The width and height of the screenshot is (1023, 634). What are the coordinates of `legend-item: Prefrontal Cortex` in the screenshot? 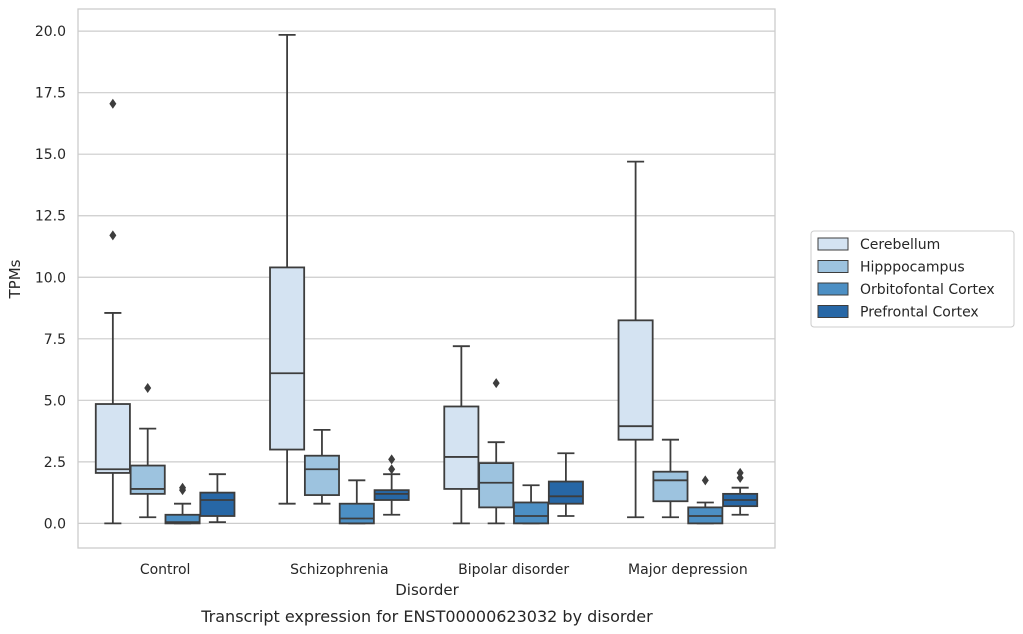 It's located at (898, 313).